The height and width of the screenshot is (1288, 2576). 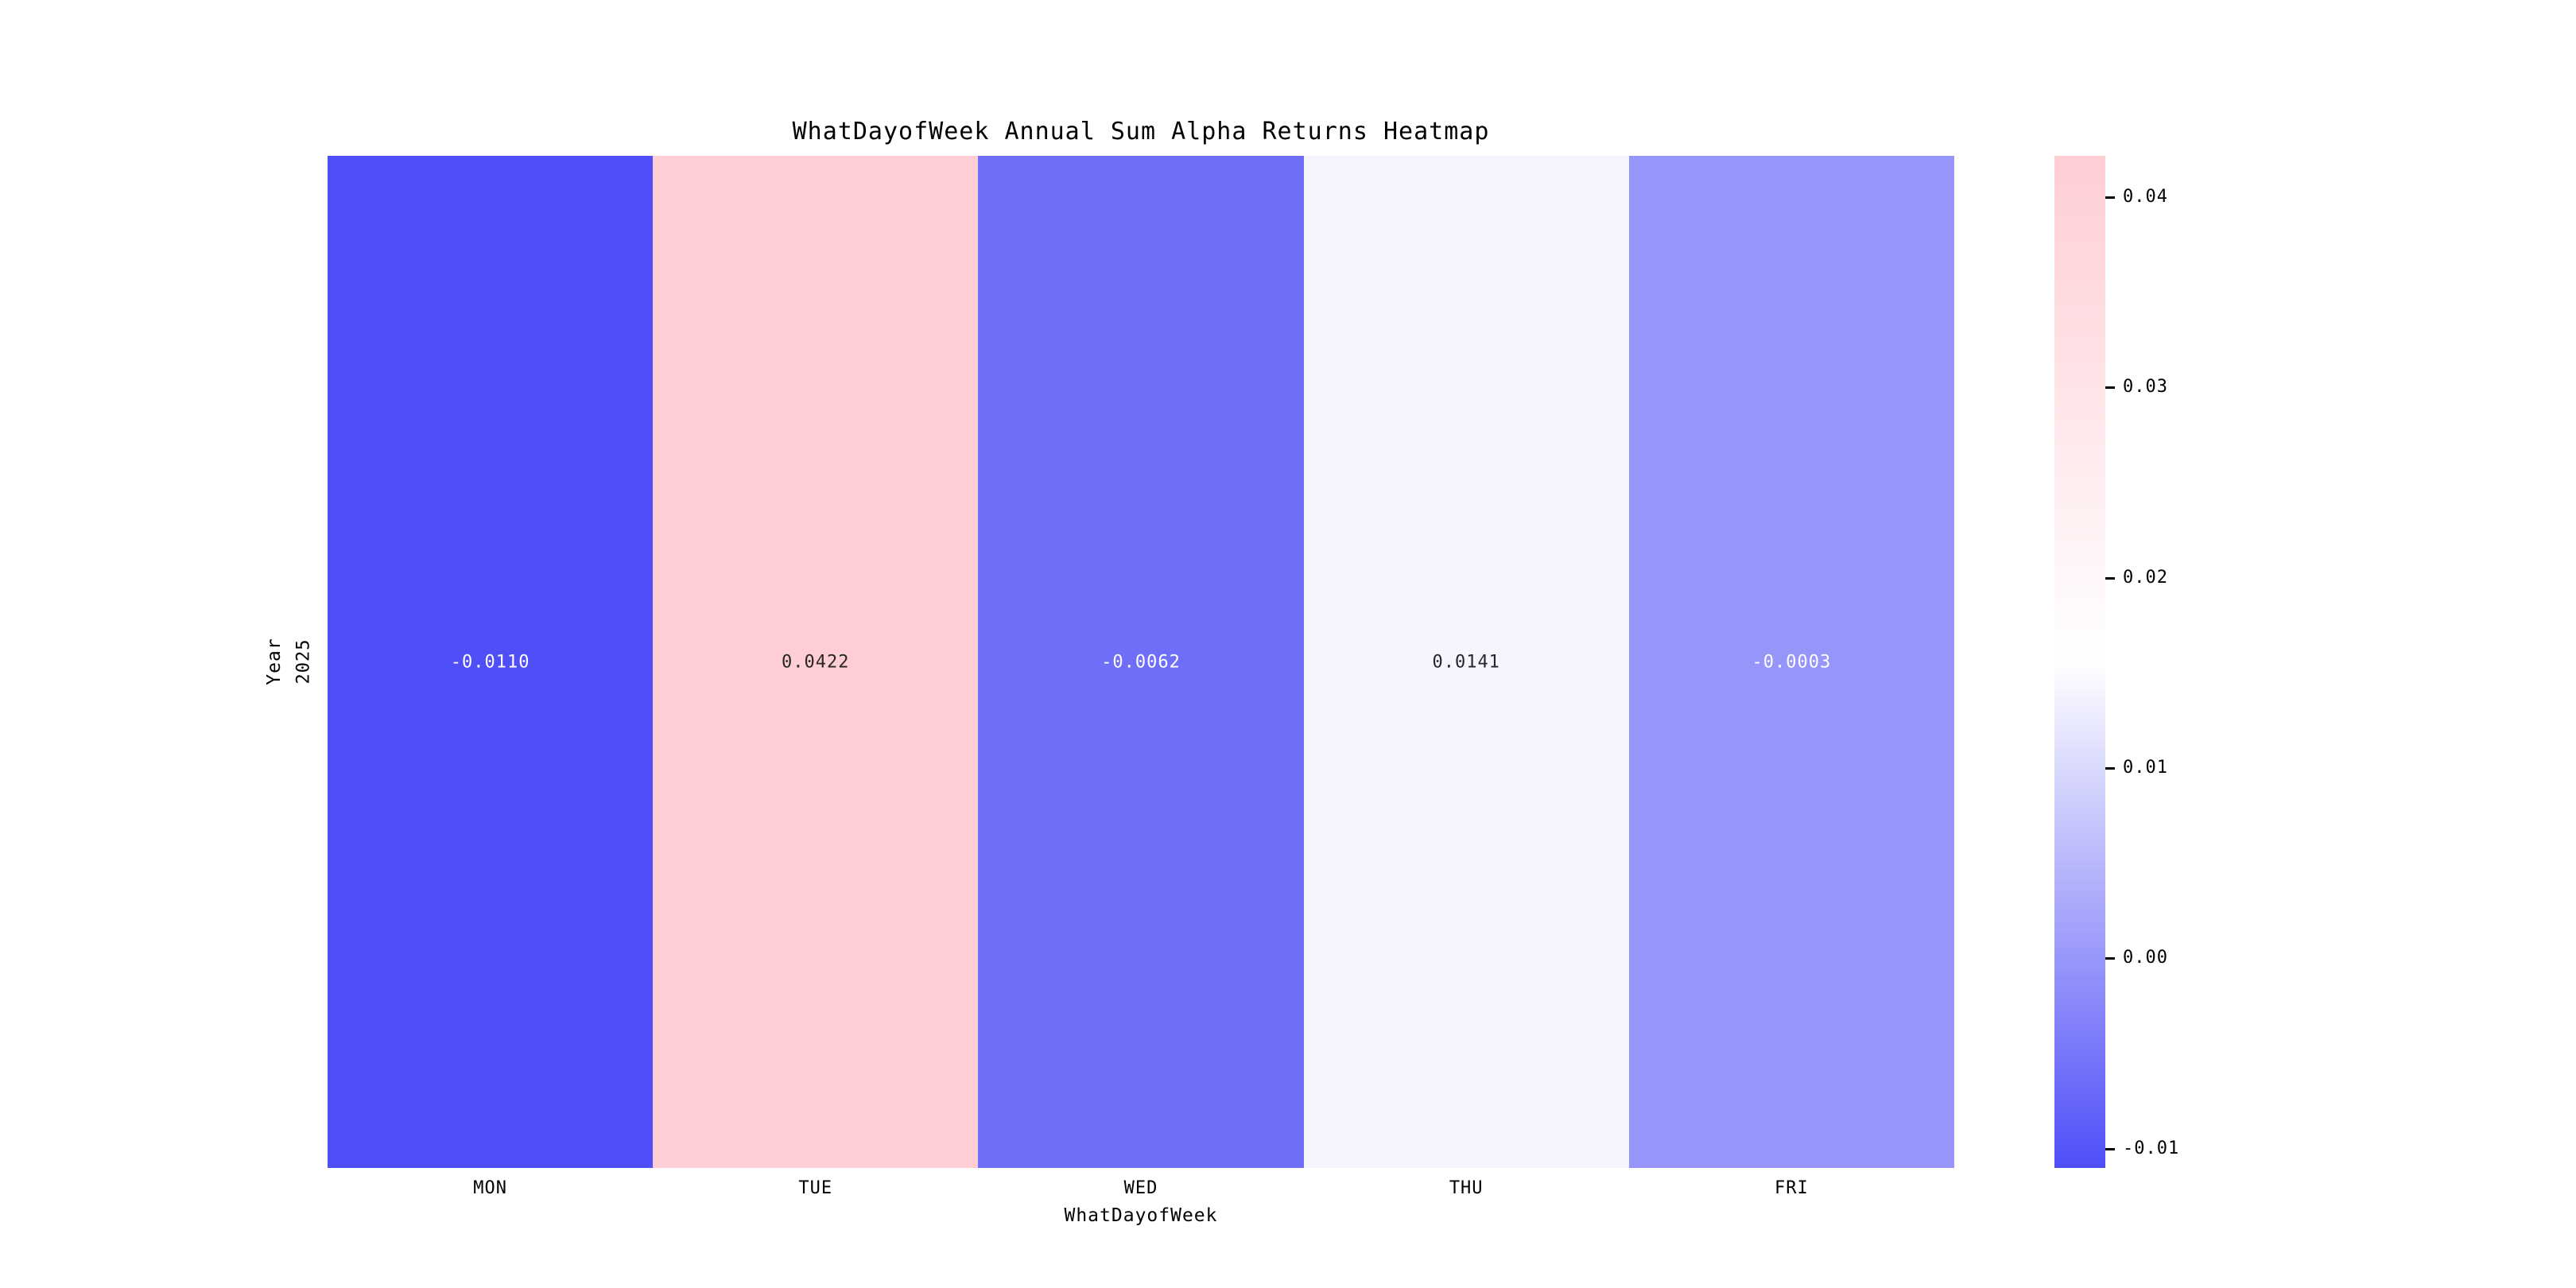 I want to click on y-axis-label: Year, so click(x=274, y=662).